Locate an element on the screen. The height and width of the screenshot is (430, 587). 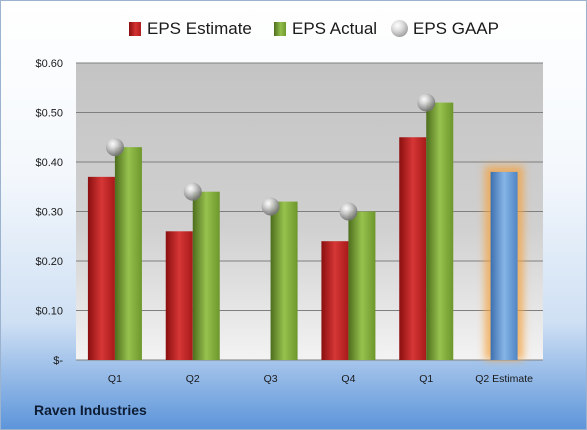
legend: EPS Estimate EPS Actual EPS GAAP is located at coordinates (293, 30).